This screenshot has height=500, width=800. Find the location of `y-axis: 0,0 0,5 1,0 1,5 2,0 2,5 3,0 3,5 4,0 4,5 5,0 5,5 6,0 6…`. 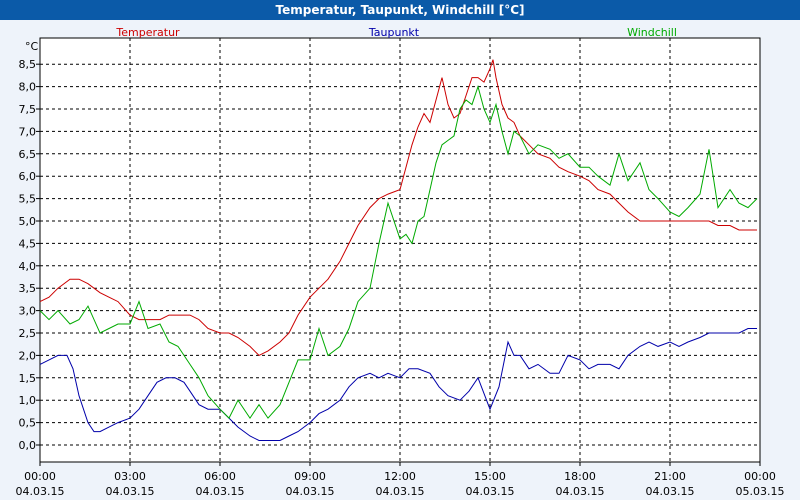

y-axis: 0,0 0,5 1,0 1,5 2,0 2,5 3,0 3,5 4,0 4,5 5,0 5,5 6,0 6… is located at coordinates (29, 255).